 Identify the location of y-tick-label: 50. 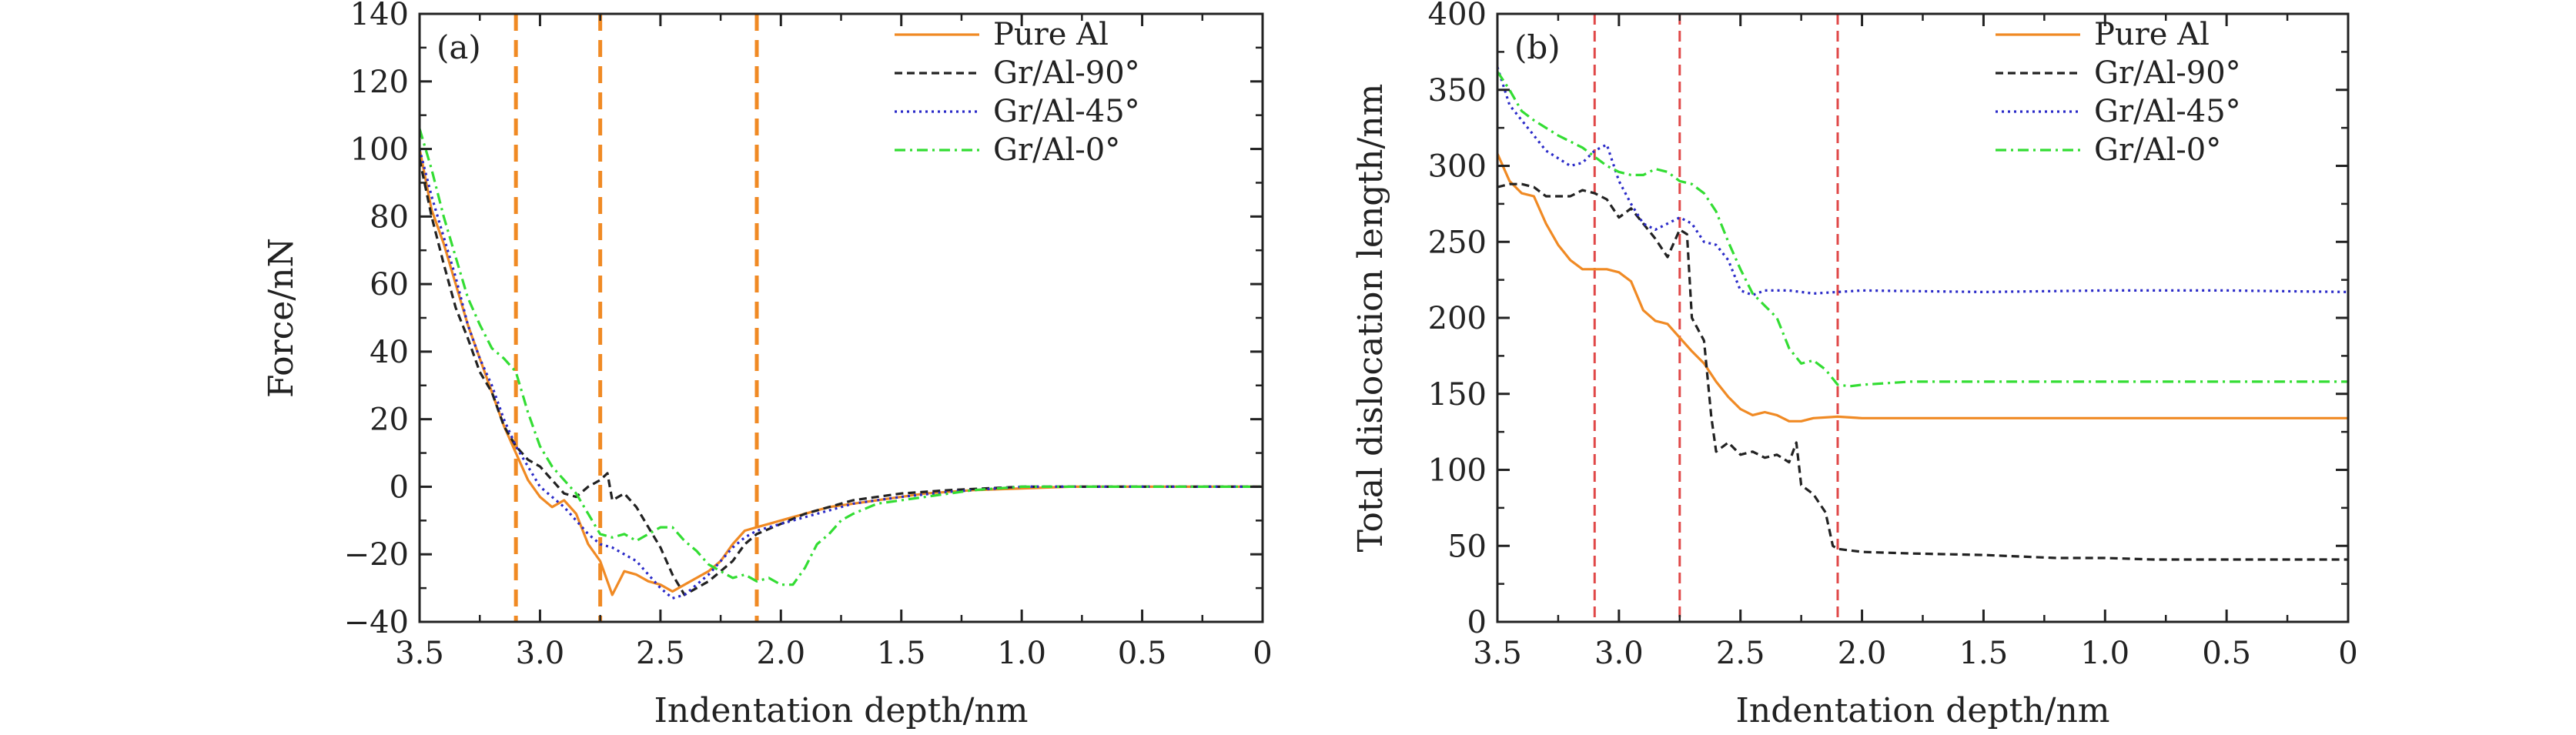
(1467, 547).